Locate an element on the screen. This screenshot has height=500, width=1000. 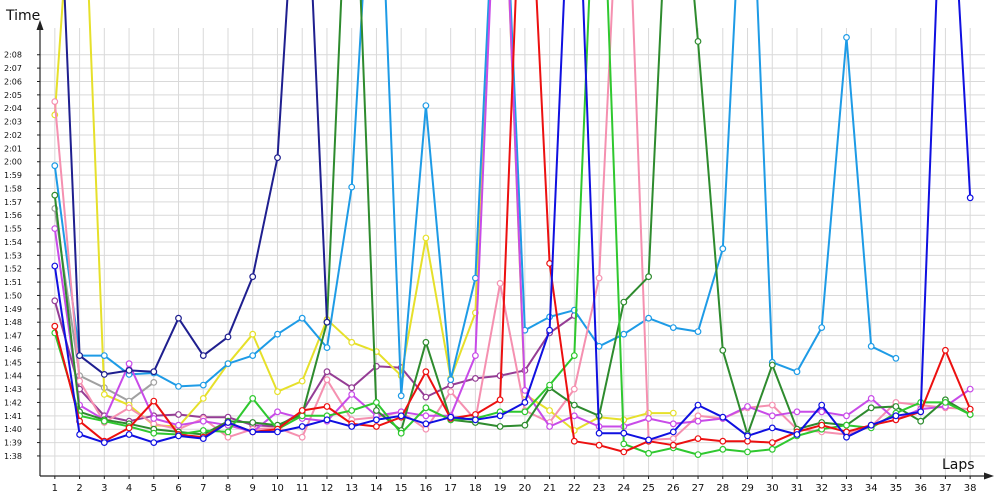
y-tick-label: 1:43 is located at coordinates (13, 389).